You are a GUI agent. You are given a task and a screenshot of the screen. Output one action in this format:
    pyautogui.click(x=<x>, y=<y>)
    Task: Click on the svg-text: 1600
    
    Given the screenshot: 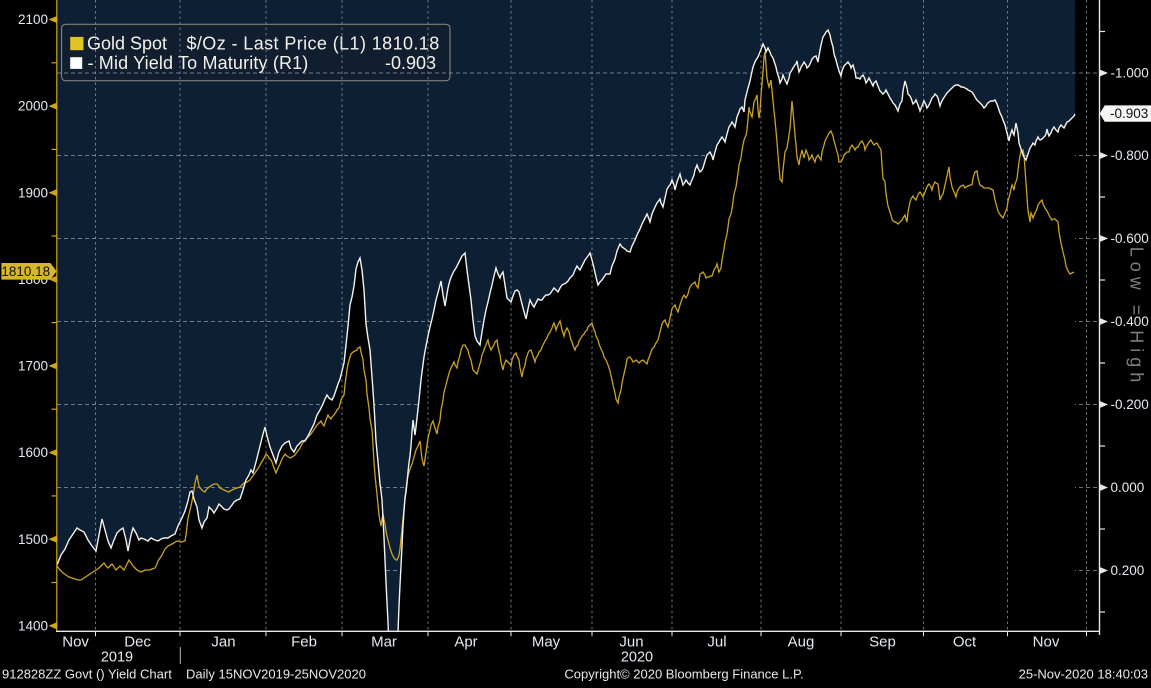 What is the action you would take?
    pyautogui.click(x=33, y=452)
    